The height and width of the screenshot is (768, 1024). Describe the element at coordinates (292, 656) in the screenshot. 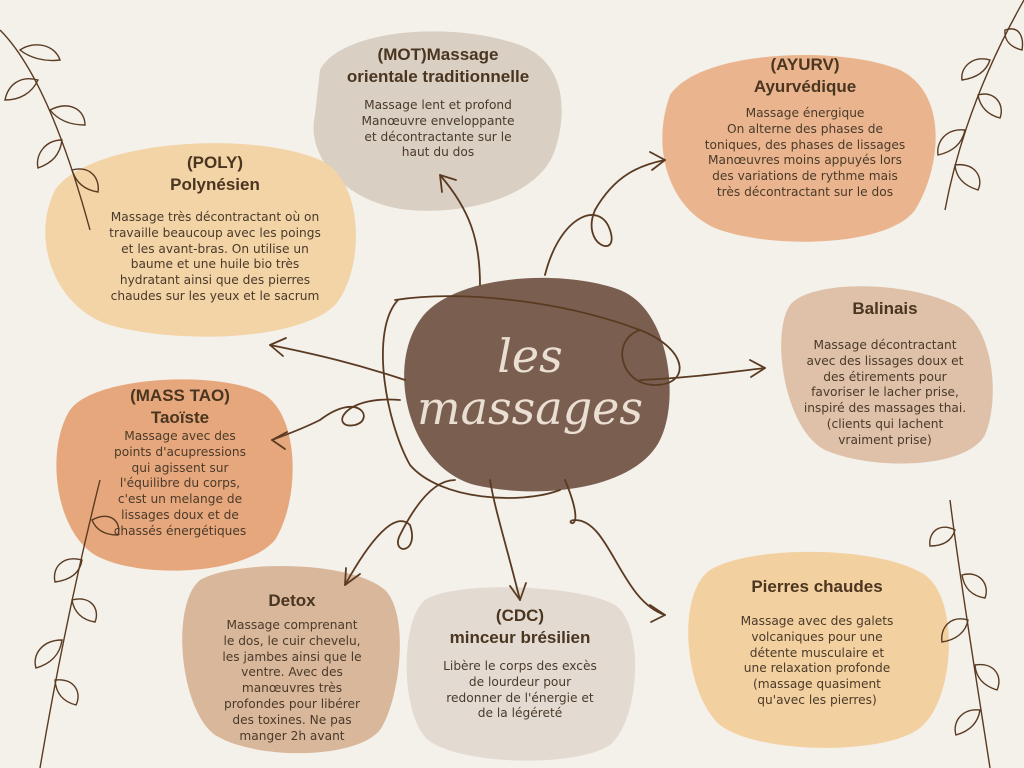

I see `node-detox-desc-3: les jambes ainsi que le` at that location.